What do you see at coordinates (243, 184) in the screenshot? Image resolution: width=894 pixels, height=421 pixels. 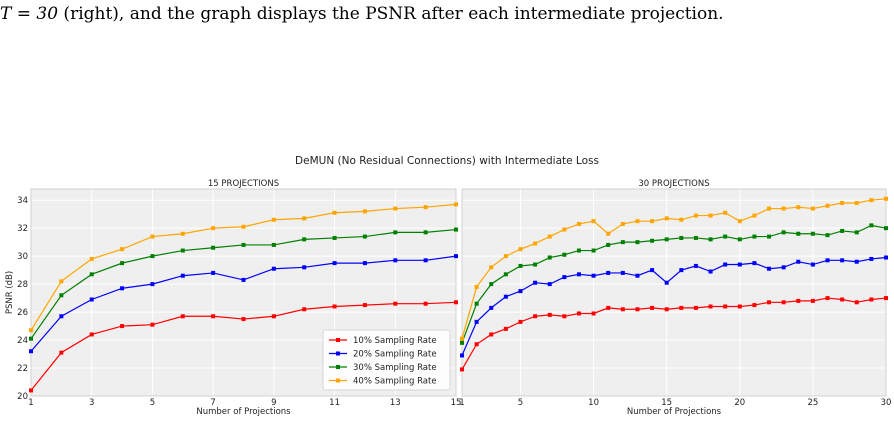 I see `chart-title: 15 PROJECTIONS` at bounding box center [243, 184].